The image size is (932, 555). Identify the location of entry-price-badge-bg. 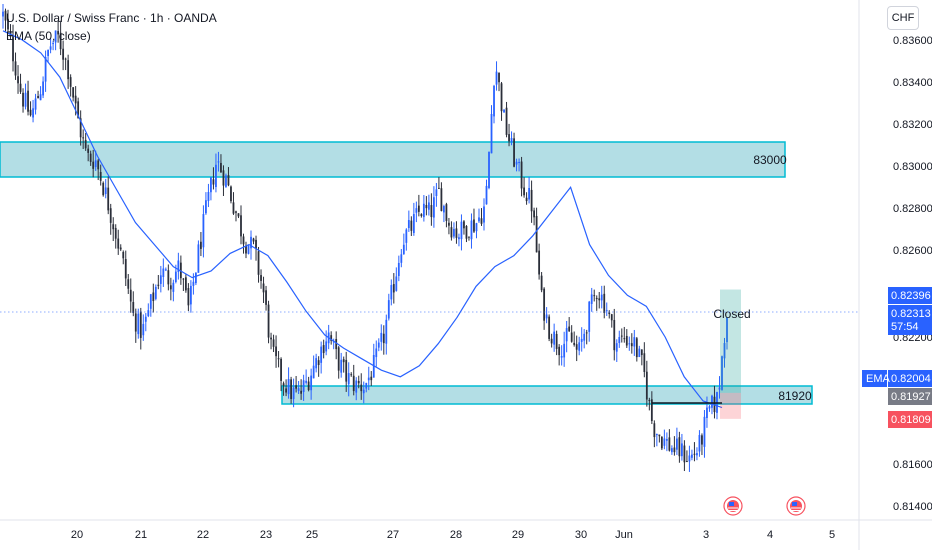
(910, 396).